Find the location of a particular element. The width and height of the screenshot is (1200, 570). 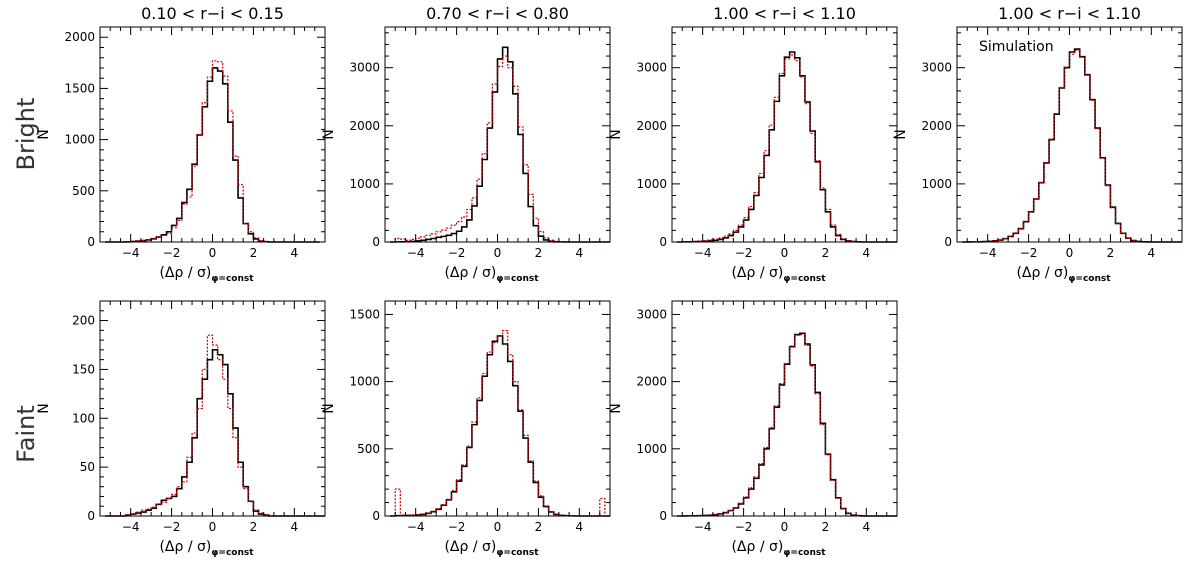

y-tick-label: 100 is located at coordinates (83, 418).